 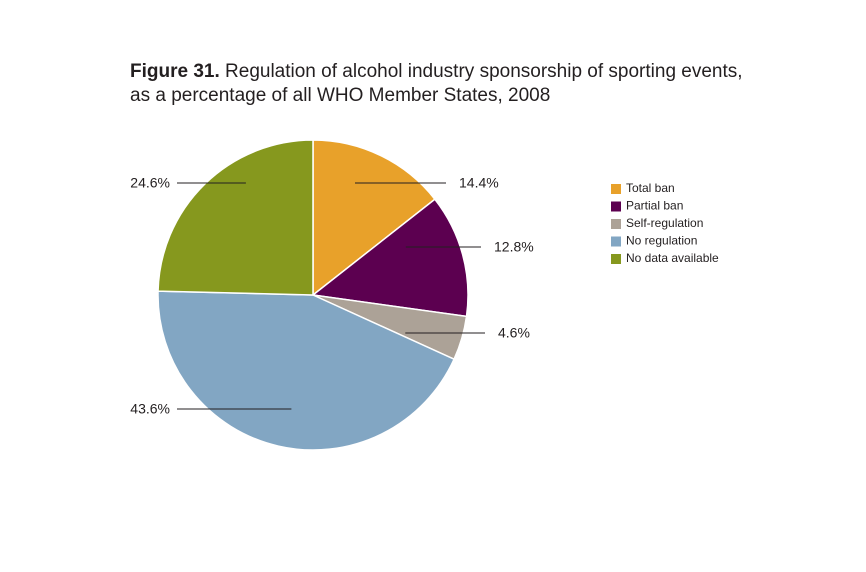 I want to click on data-label-no-regulation: 43.6%, so click(x=150, y=409).